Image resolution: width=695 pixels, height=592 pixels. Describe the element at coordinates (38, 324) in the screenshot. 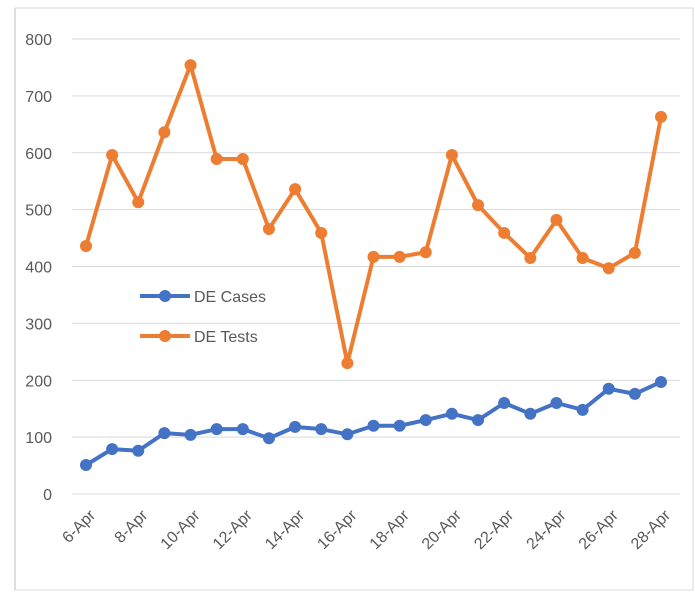

I see `y-tick-label: 300` at that location.